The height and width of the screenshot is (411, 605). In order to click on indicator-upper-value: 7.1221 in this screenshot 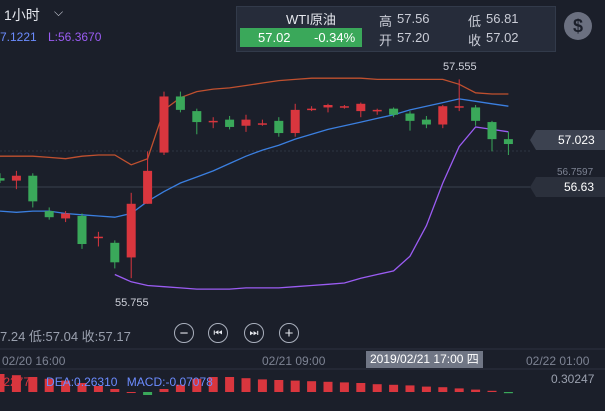, I will do `click(18, 37)`.